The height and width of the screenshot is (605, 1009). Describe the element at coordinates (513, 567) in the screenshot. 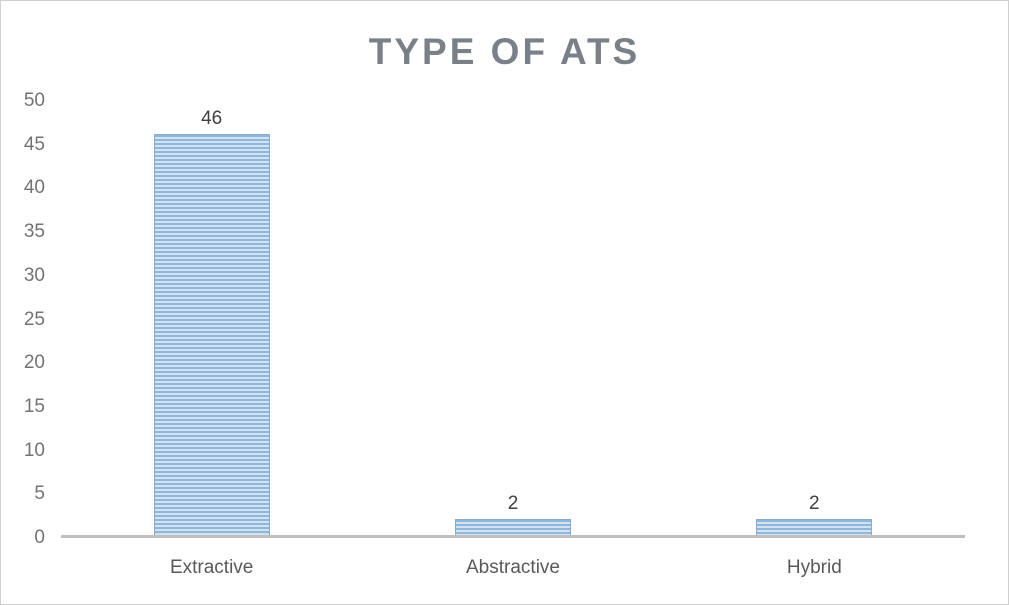

I see `category-label-abstractive: Abstractive` at that location.